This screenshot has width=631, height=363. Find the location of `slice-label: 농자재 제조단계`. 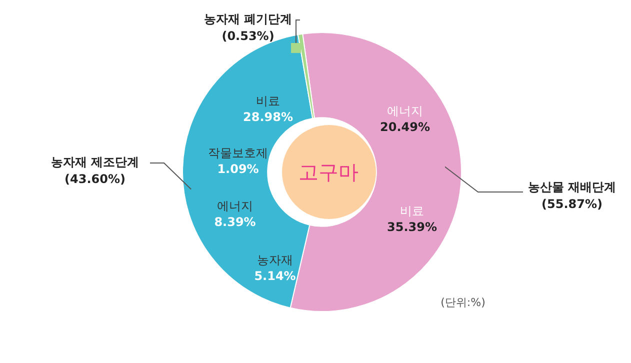

slice-label: 농자재 제조단계 is located at coordinates (95, 162).